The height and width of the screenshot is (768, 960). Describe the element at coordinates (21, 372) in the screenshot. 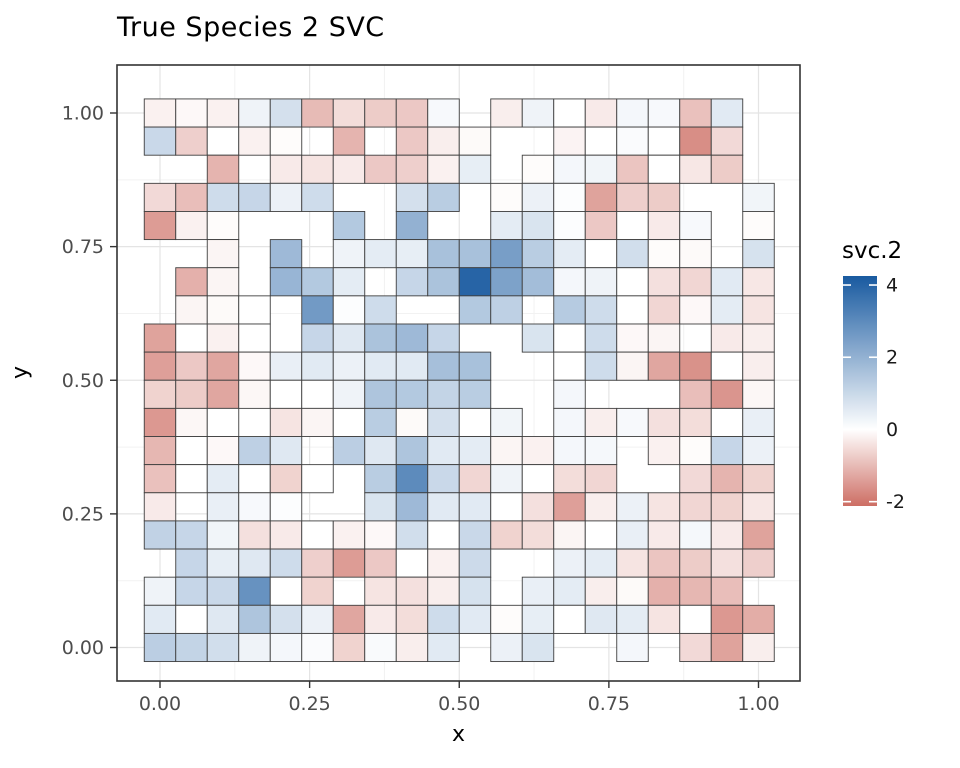

I see `y-axis-title: y` at that location.